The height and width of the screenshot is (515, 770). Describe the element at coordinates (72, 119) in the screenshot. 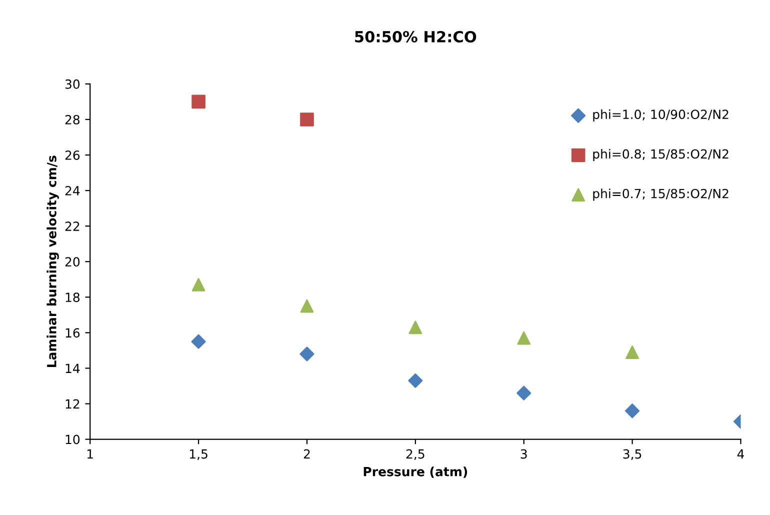

I see `y-tick-label: 28` at that location.